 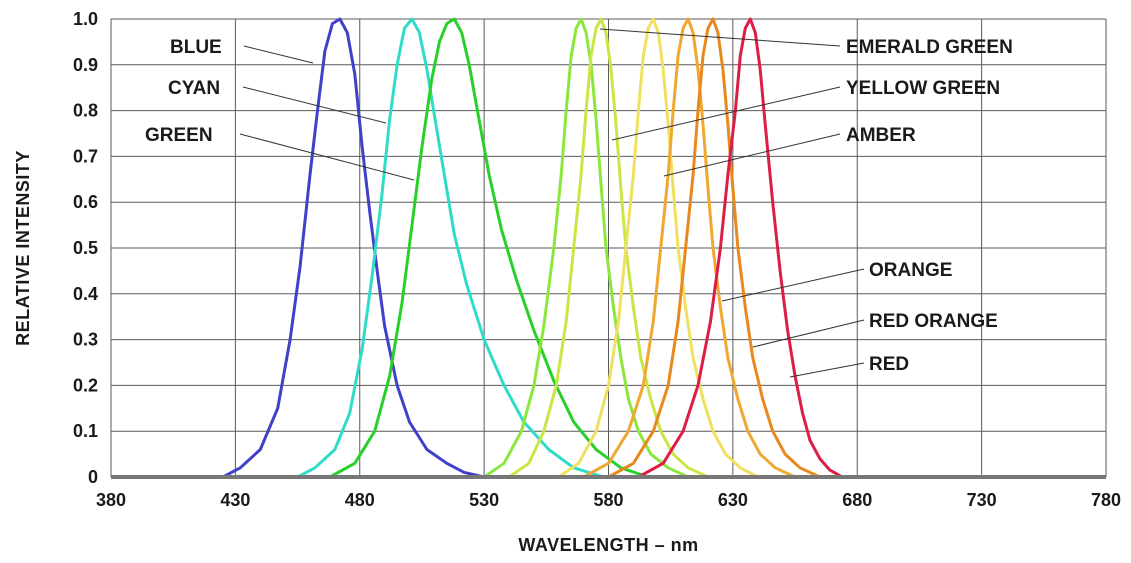 I want to click on y-tick-label: 0.4, so click(x=85, y=294).